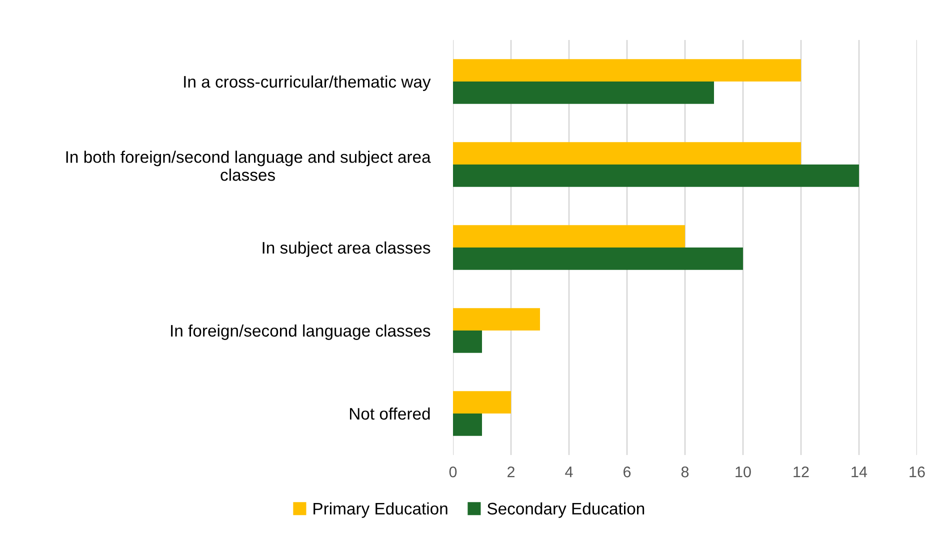  Describe the element at coordinates (569, 472) in the screenshot. I see `x-tick-label: 4` at that location.